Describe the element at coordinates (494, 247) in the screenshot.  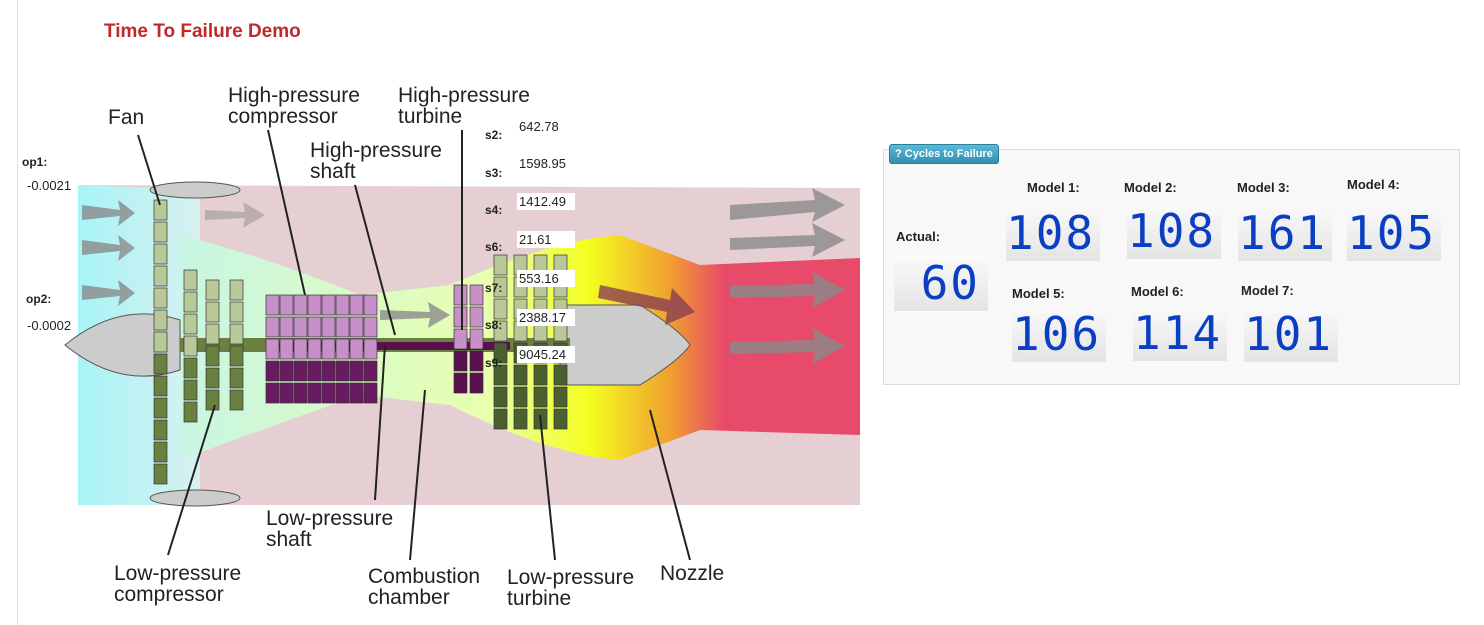
I see `sensor-label: s6:` at that location.